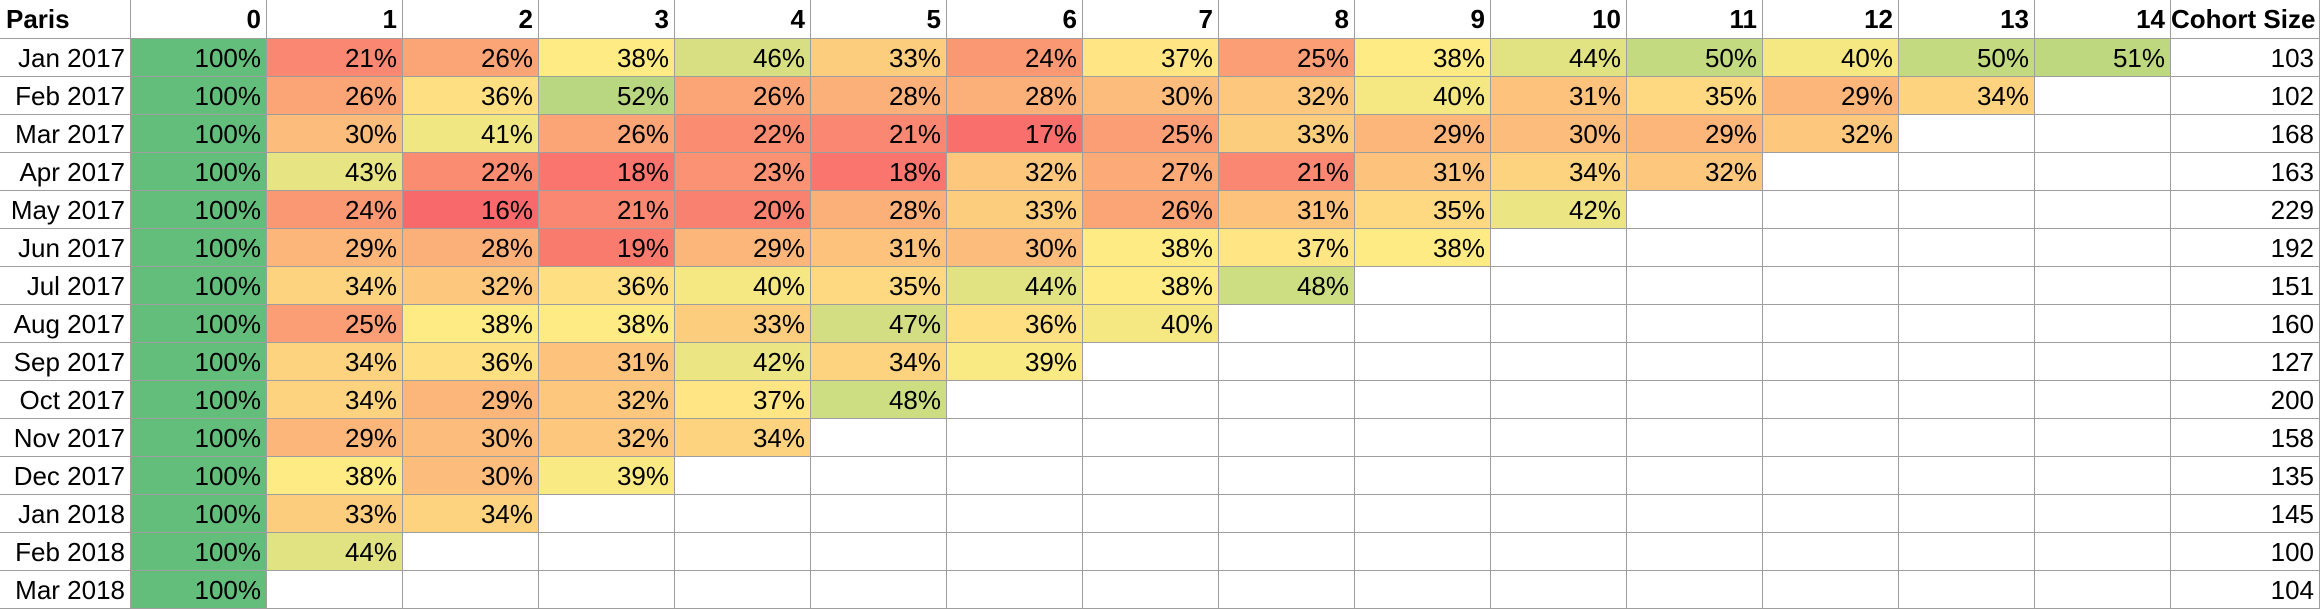  Describe the element at coordinates (335, 96) in the screenshot. I see `retention-cell: 26%` at that location.